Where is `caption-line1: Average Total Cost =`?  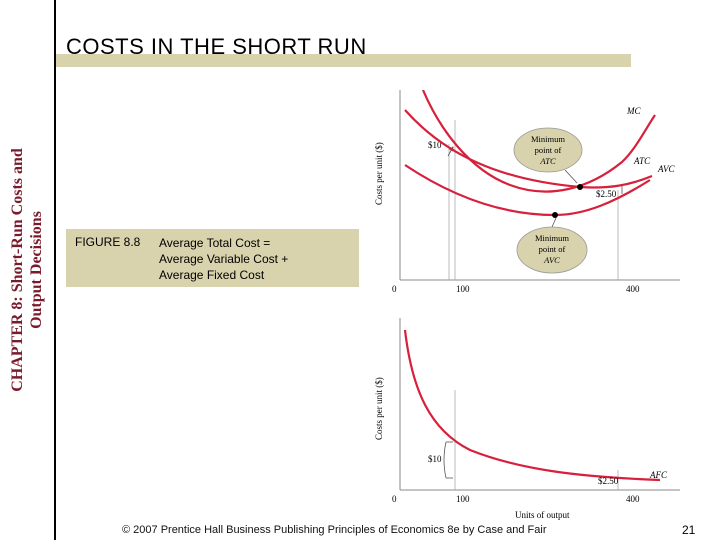
caption-line1: Average Total Cost = is located at coordinates (215, 243).